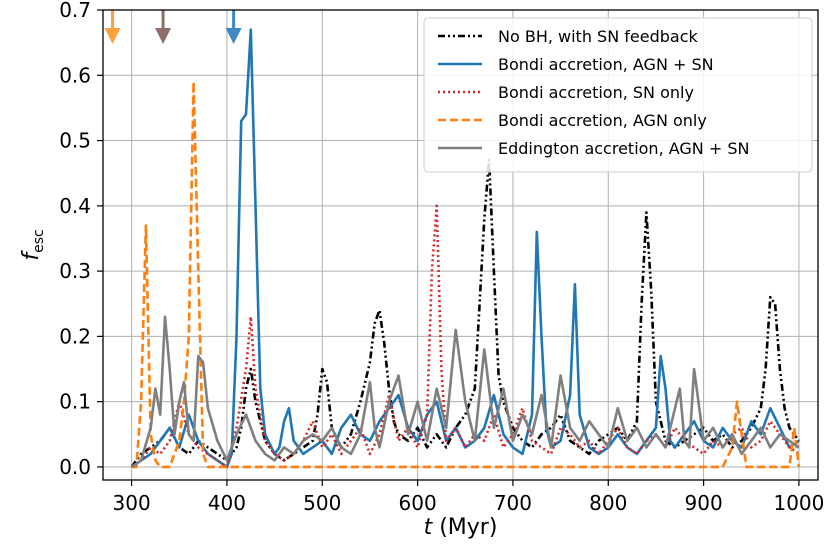  I want to click on y-tick-label: 0.5, so click(75, 141).